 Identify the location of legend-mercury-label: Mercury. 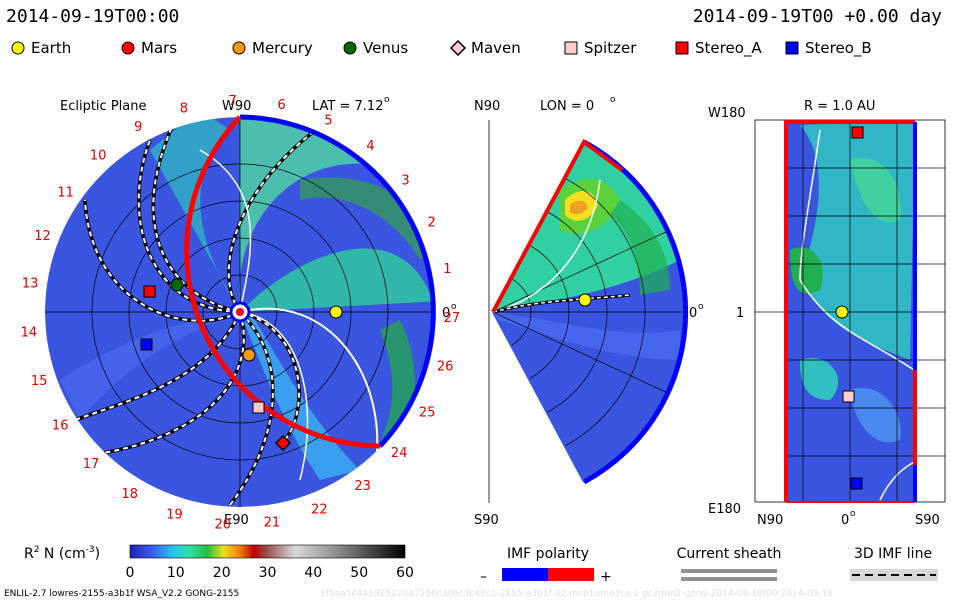
(282, 48).